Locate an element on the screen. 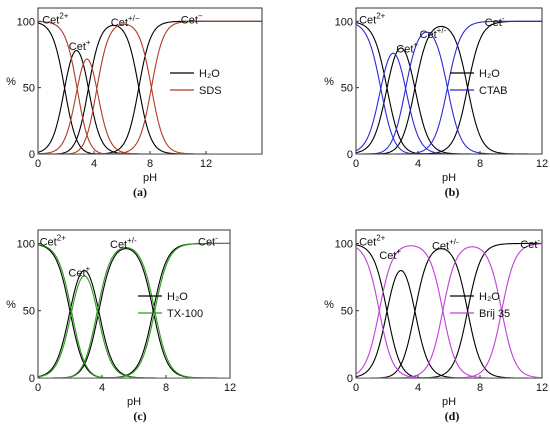  panel-caption: (a) is located at coordinates (140, 192).